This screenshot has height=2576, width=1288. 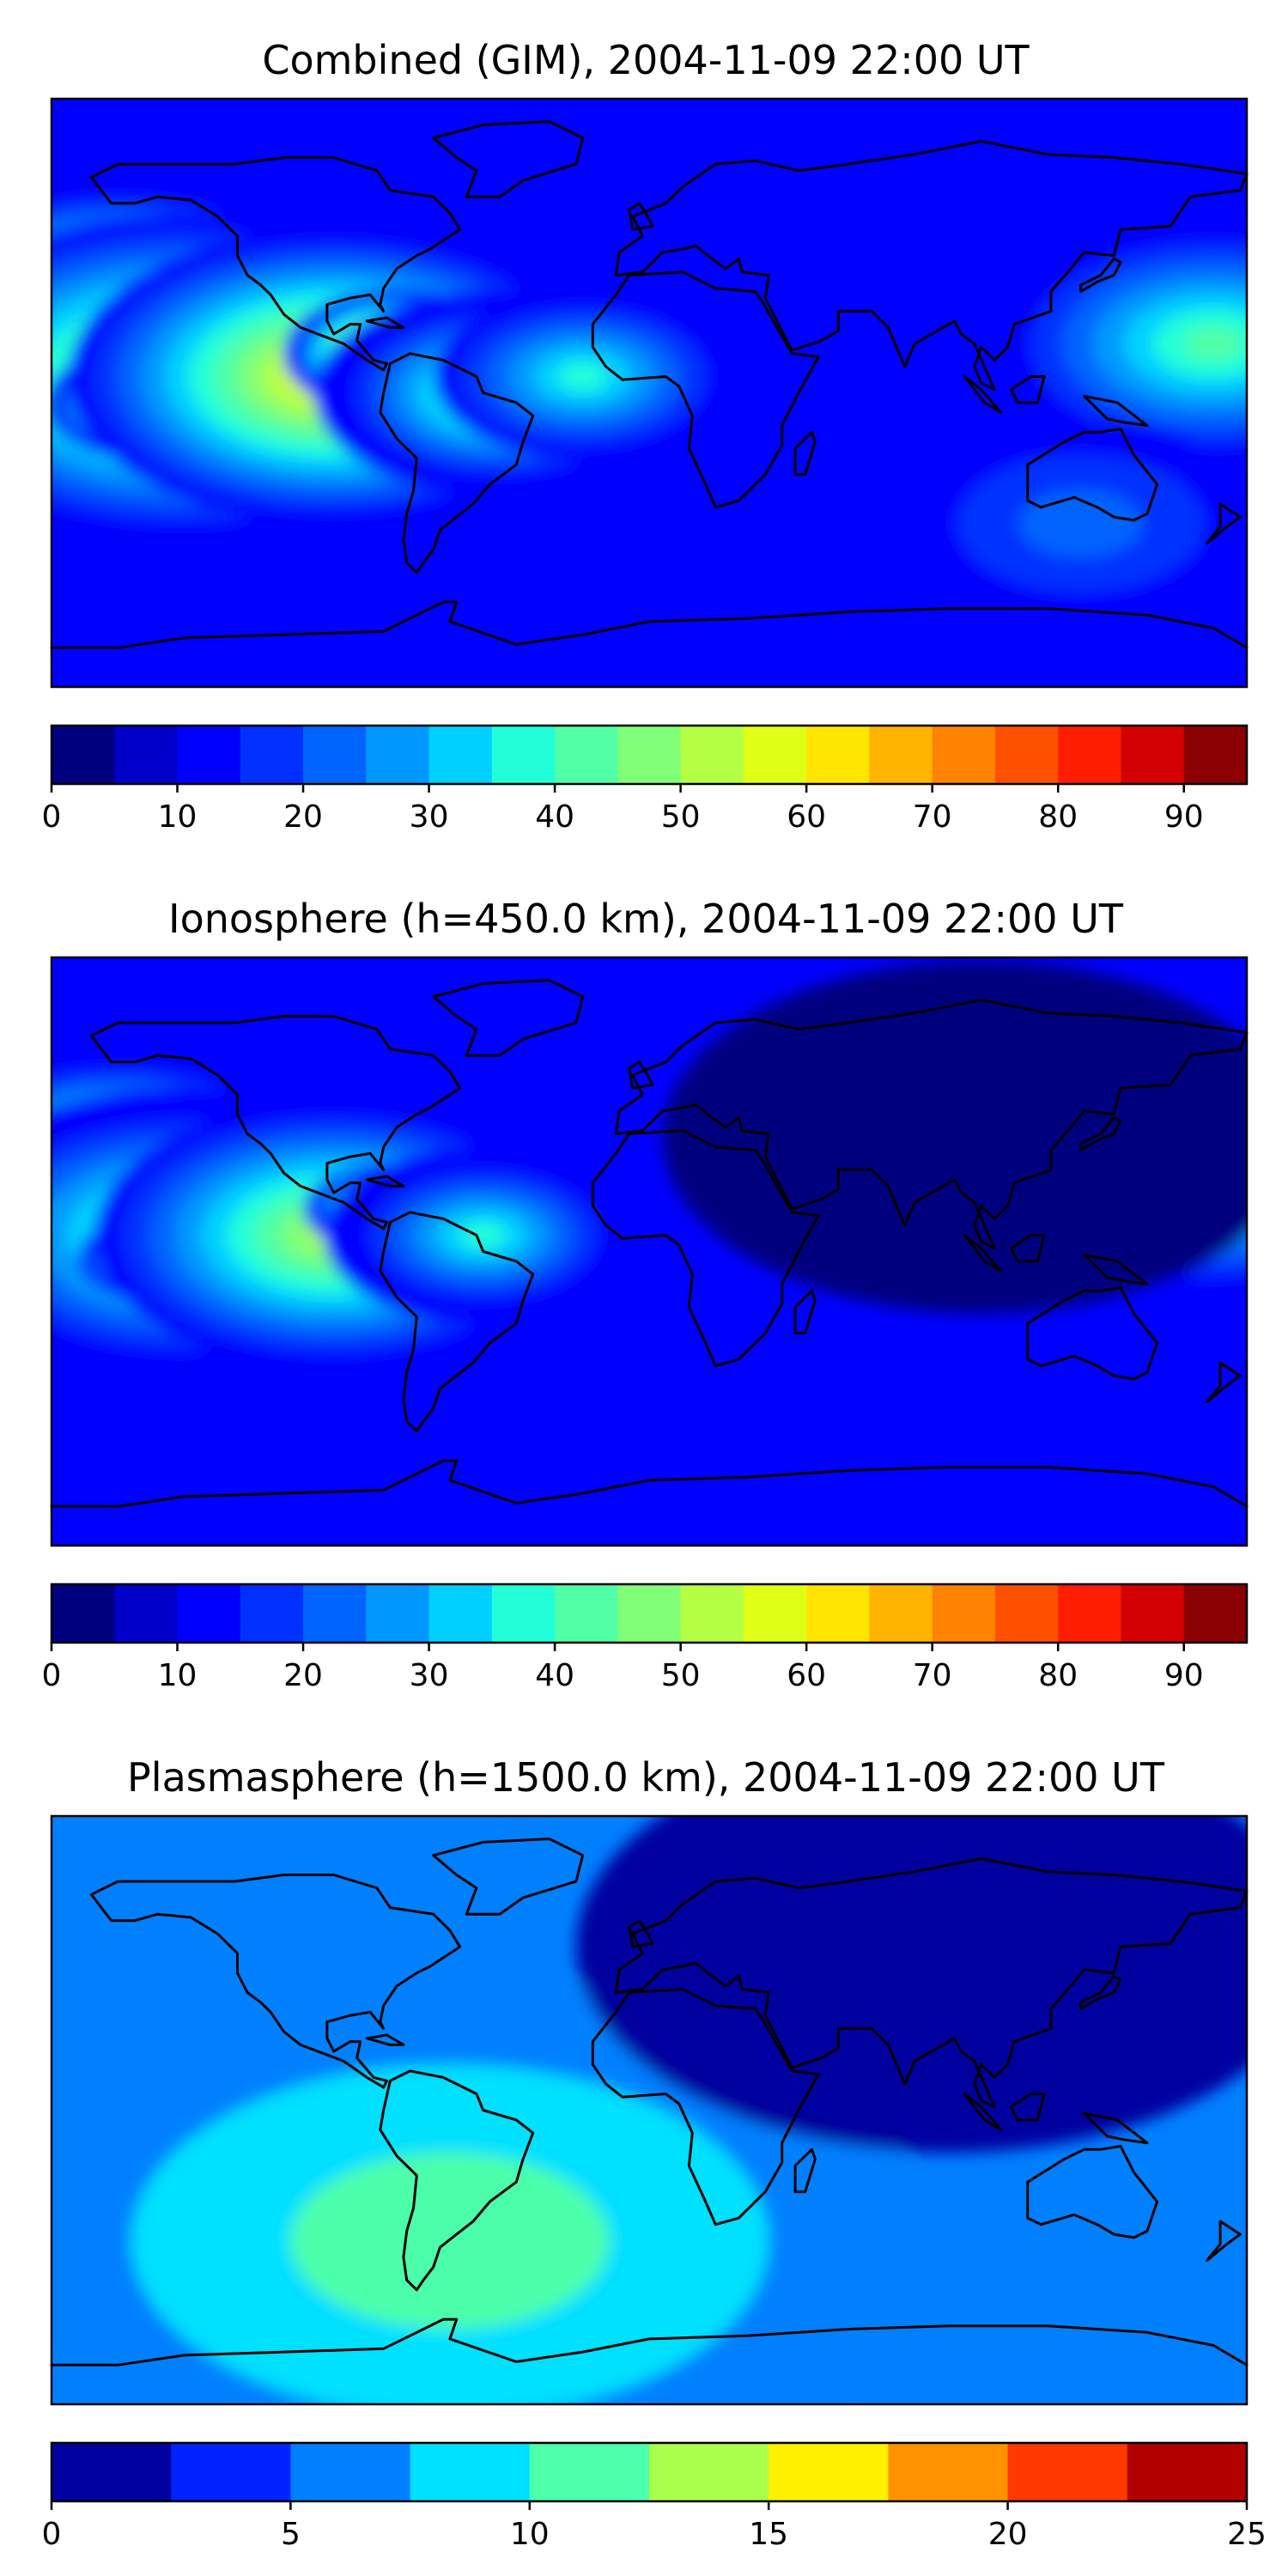 What do you see at coordinates (1058, 1675) in the screenshot?
I see `colorbar-tick-label: 80` at bounding box center [1058, 1675].